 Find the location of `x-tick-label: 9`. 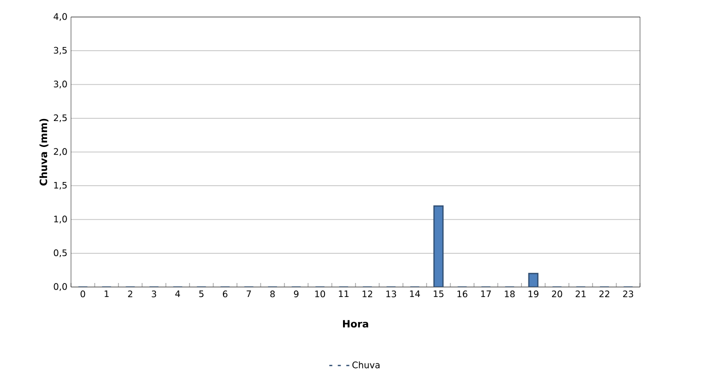

x-tick-label: 9 is located at coordinates (296, 294).